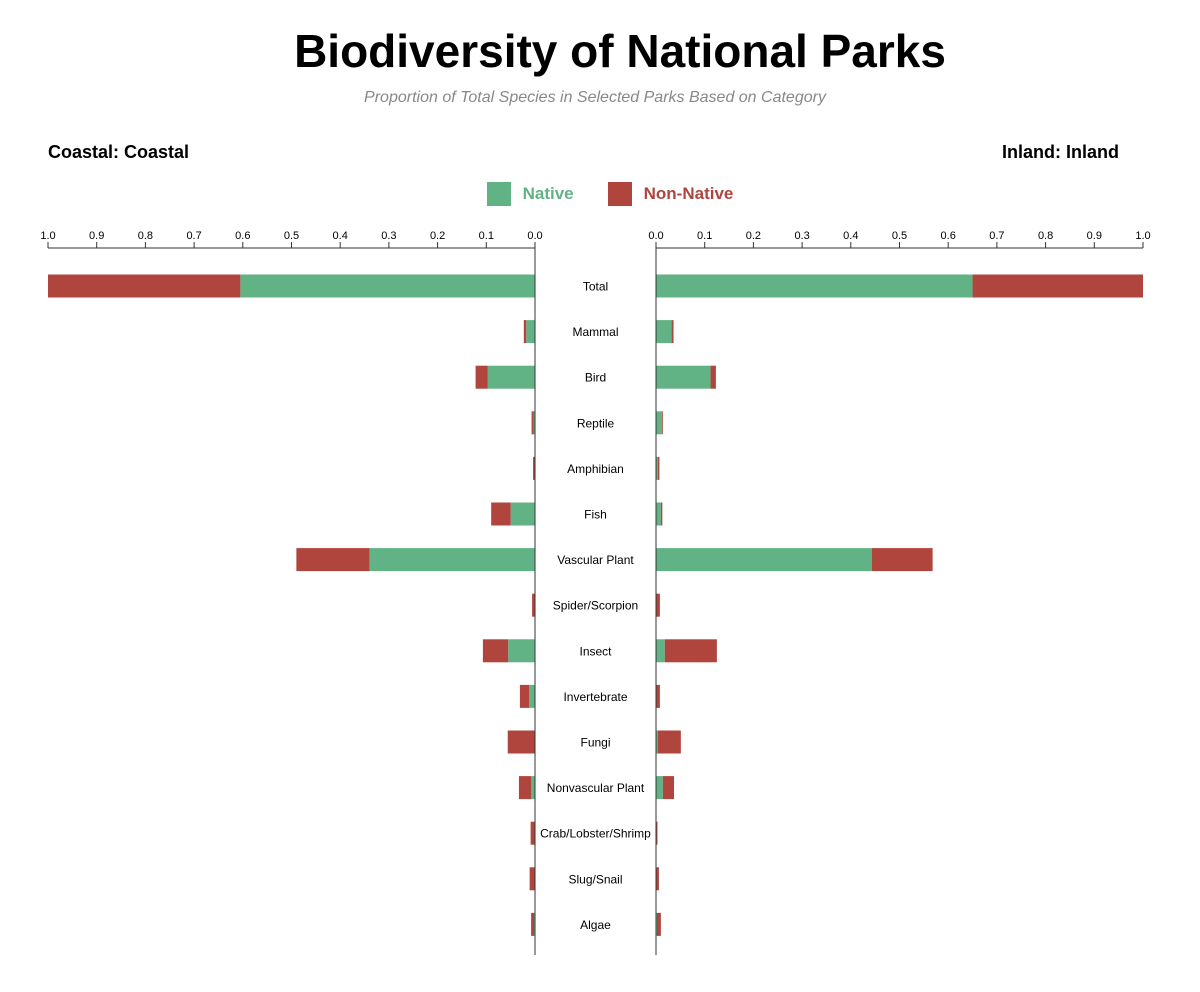 This screenshot has height=992, width=1200. What do you see at coordinates (595, 287) in the screenshot?
I see `category-label-total: Total` at bounding box center [595, 287].